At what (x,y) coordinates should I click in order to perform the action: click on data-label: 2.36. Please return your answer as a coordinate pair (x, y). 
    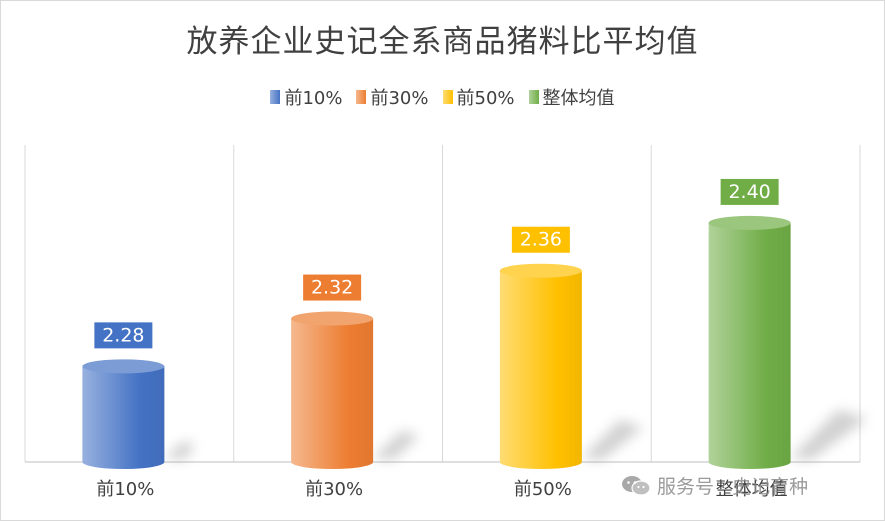
    Looking at the image, I should click on (541, 240).